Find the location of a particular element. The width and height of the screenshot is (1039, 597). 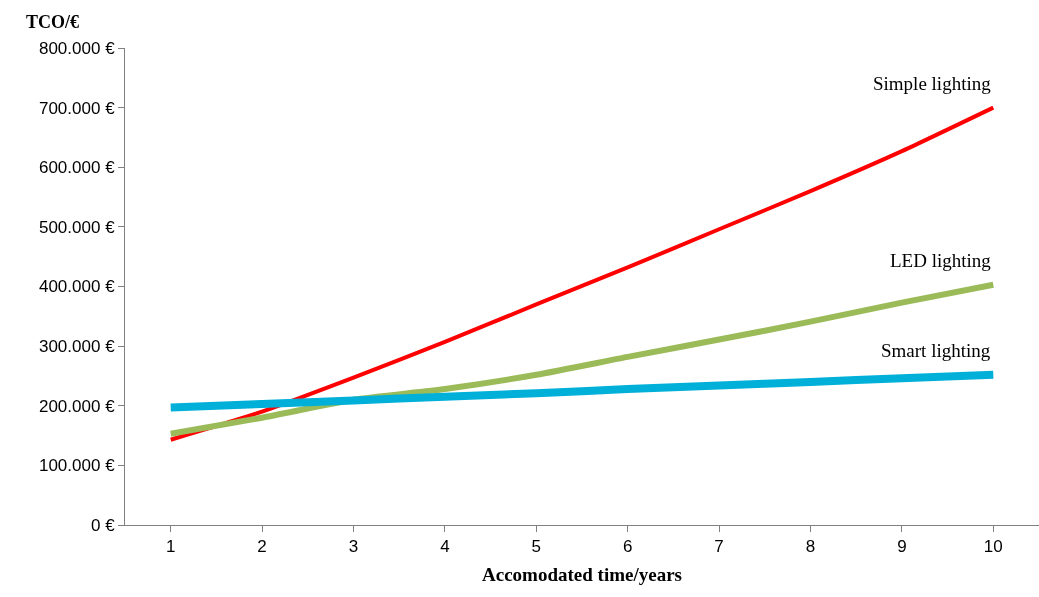

y-tick-label: 100.000 € is located at coordinates (77, 466).